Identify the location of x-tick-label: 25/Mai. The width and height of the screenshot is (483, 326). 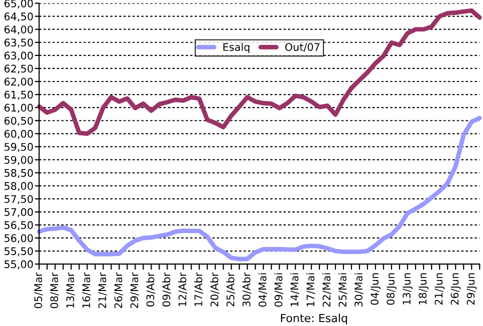
(343, 290).